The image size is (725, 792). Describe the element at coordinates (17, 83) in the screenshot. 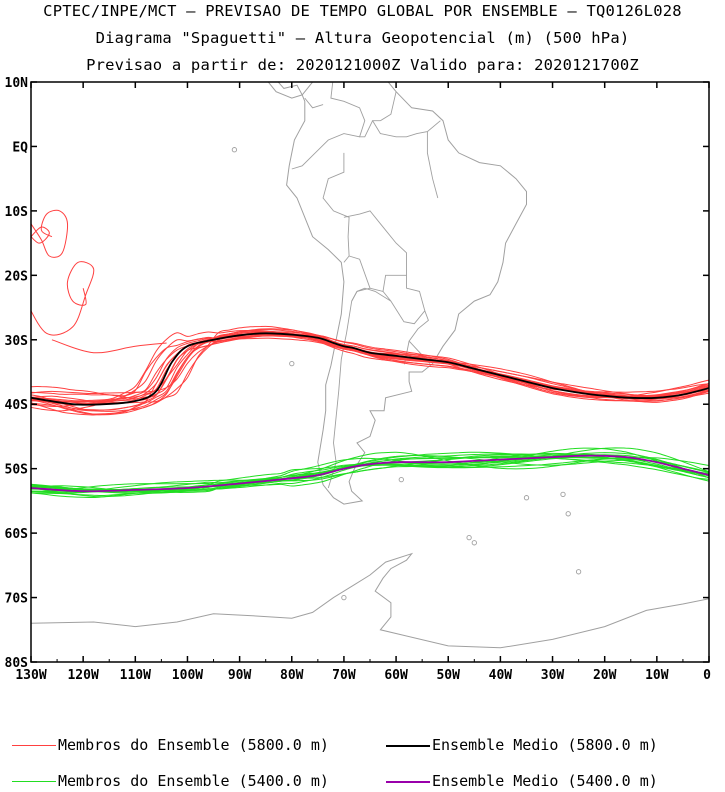

I see `lat-tick-label: 10N` at that location.